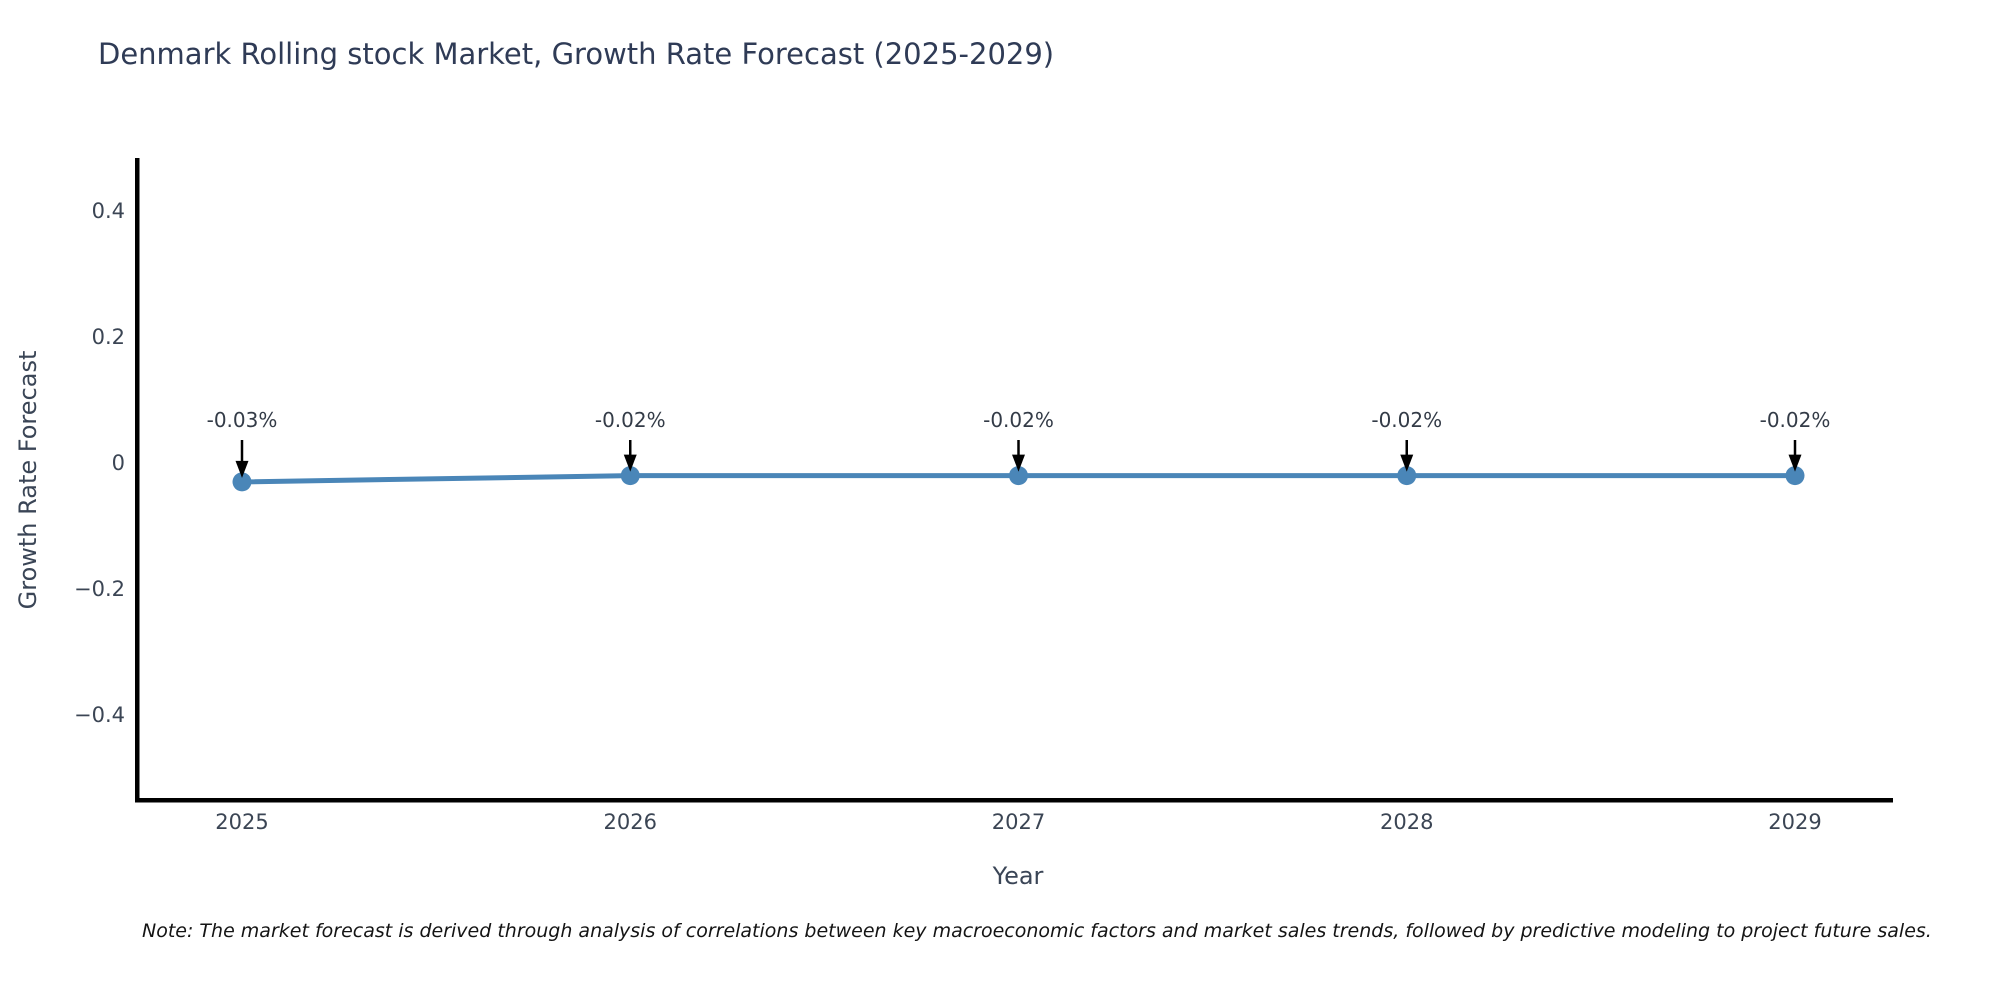 The height and width of the screenshot is (1000, 2000). What do you see at coordinates (1018, 876) in the screenshot?
I see `x-axis-label: Year` at bounding box center [1018, 876].